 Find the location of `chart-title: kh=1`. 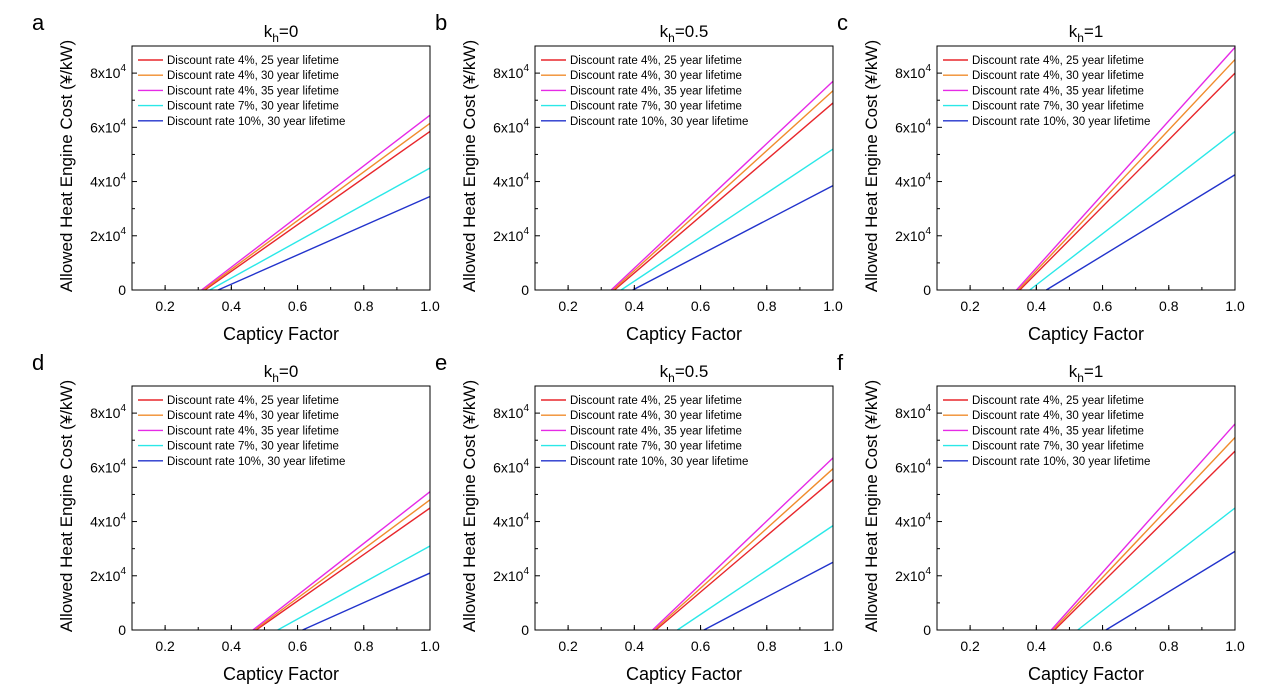

chart-title: kh=1 is located at coordinates (1086, 373).